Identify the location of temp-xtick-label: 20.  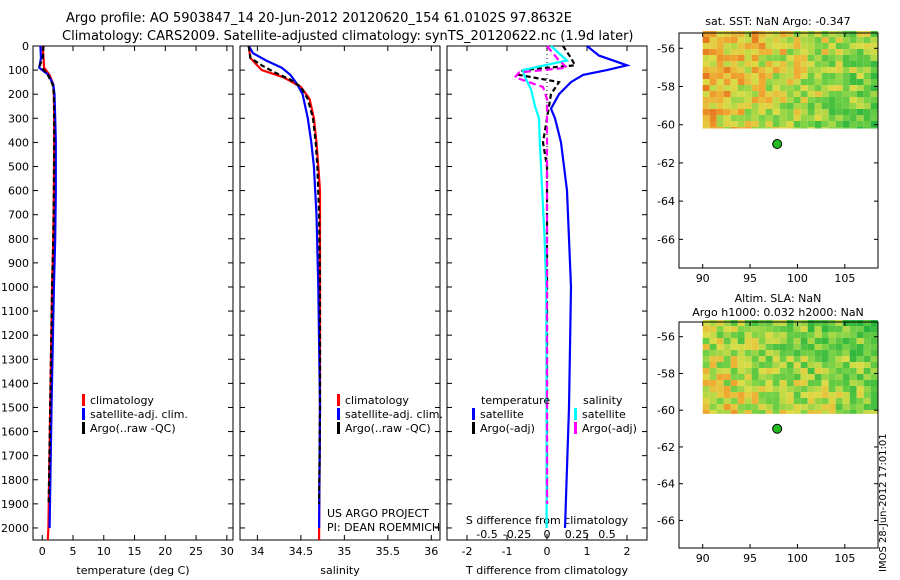
(165, 551).